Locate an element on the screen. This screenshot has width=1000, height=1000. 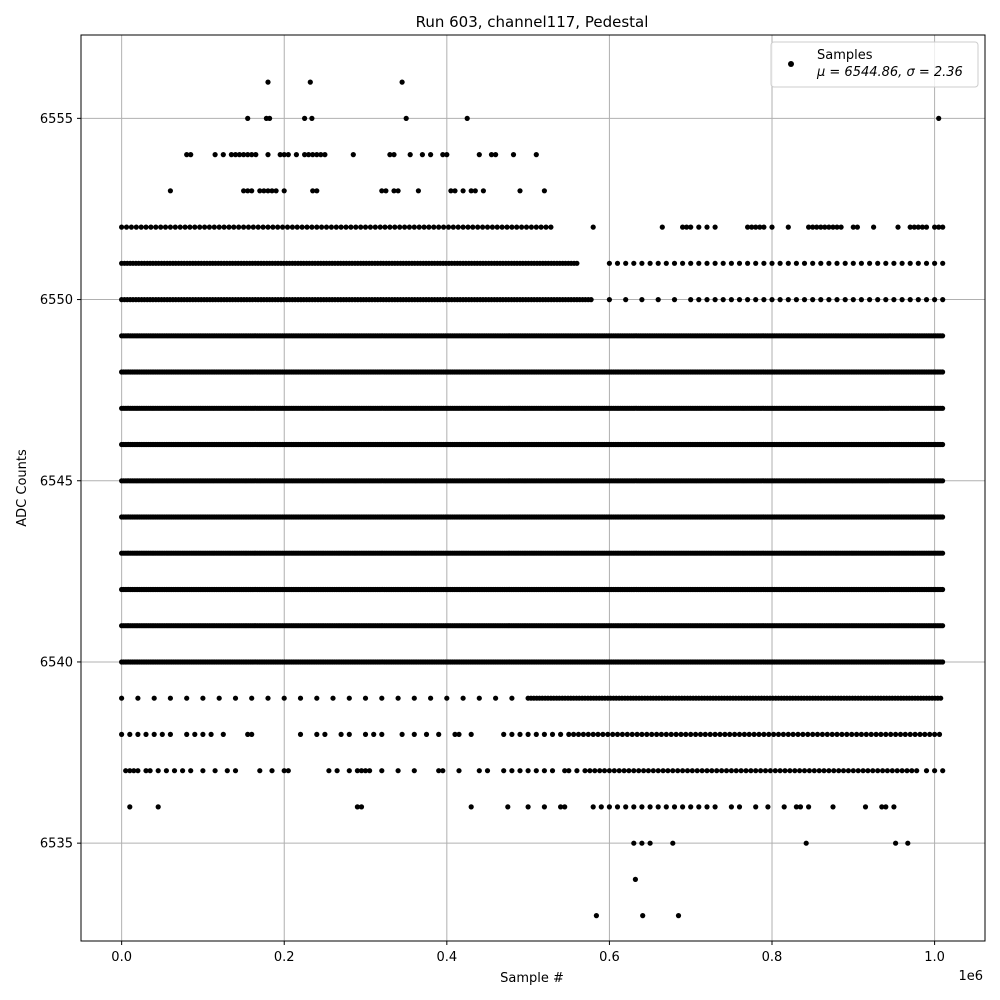
chart-title: Run 603, channel117, Pedestal is located at coordinates (532, 22).